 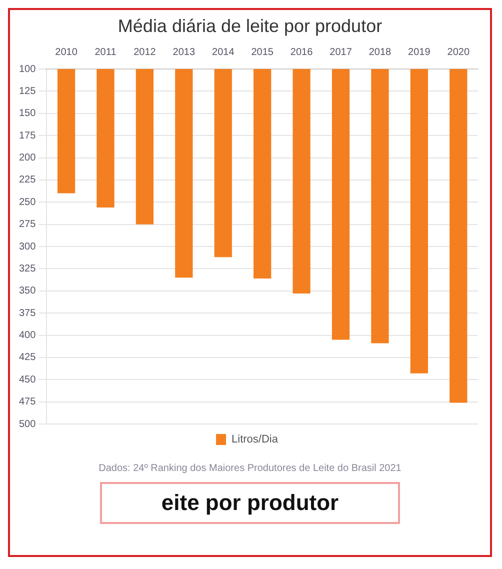 I want to click on y-tick-label: 450, so click(x=27, y=380).